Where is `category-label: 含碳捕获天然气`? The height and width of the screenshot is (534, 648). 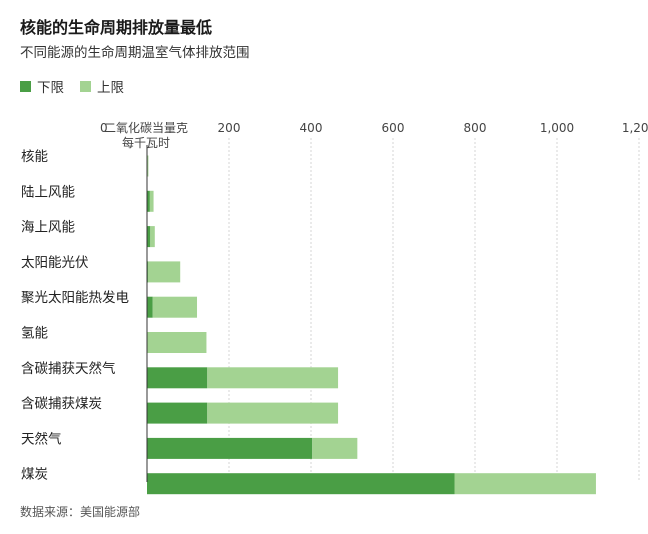
category-label: 含碳捕获天然气 is located at coordinates (68, 368).